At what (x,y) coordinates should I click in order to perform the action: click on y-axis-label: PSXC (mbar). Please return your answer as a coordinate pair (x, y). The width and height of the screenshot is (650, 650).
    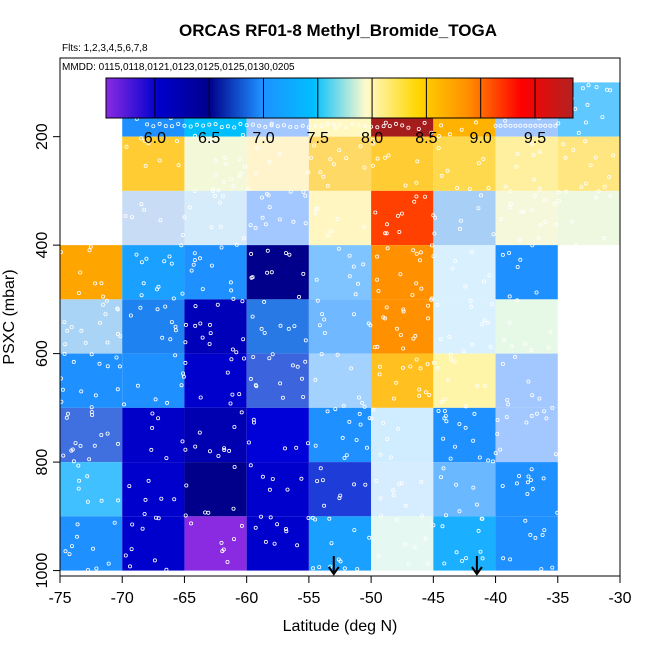
    Looking at the image, I should click on (9, 316).